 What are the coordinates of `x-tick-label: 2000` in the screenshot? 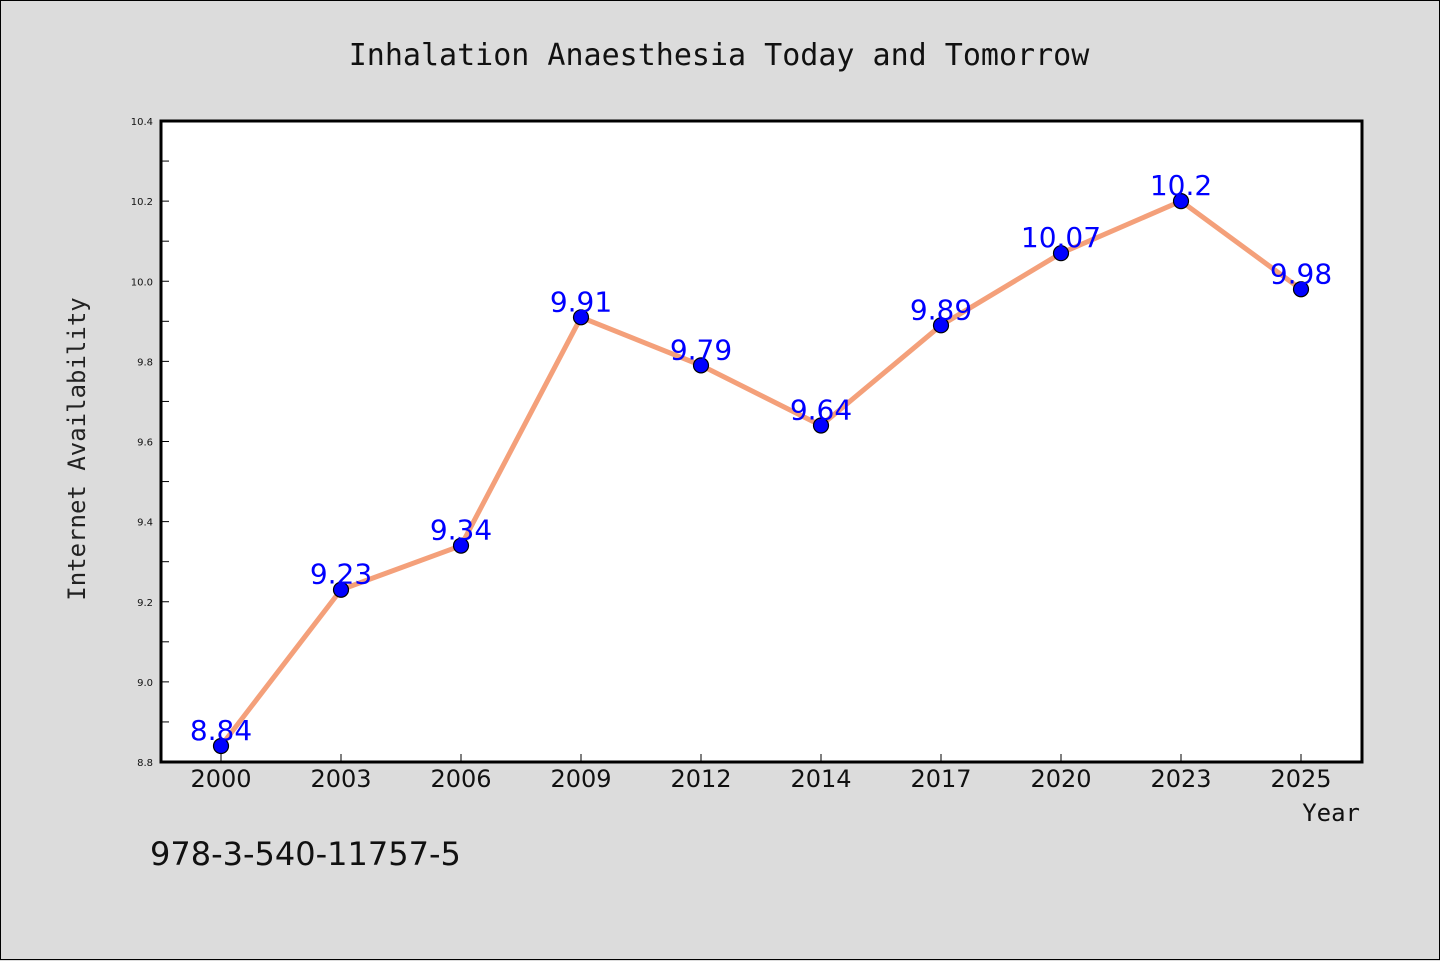 It's located at (220, 779).